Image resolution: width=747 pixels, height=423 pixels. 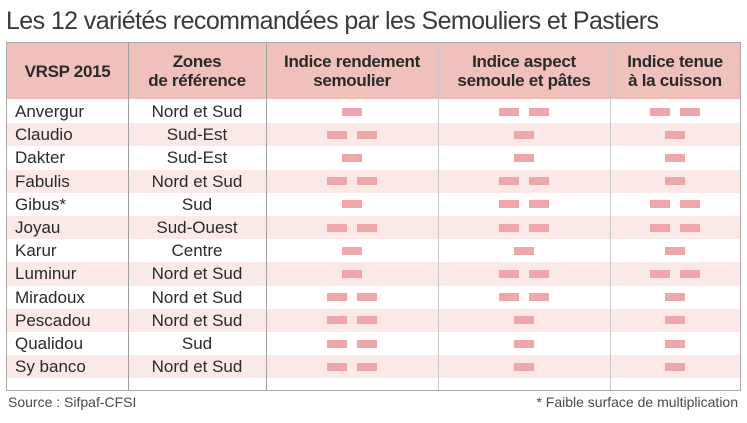 What do you see at coordinates (49, 111) in the screenshot?
I see `variety-name: Anvergur` at bounding box center [49, 111].